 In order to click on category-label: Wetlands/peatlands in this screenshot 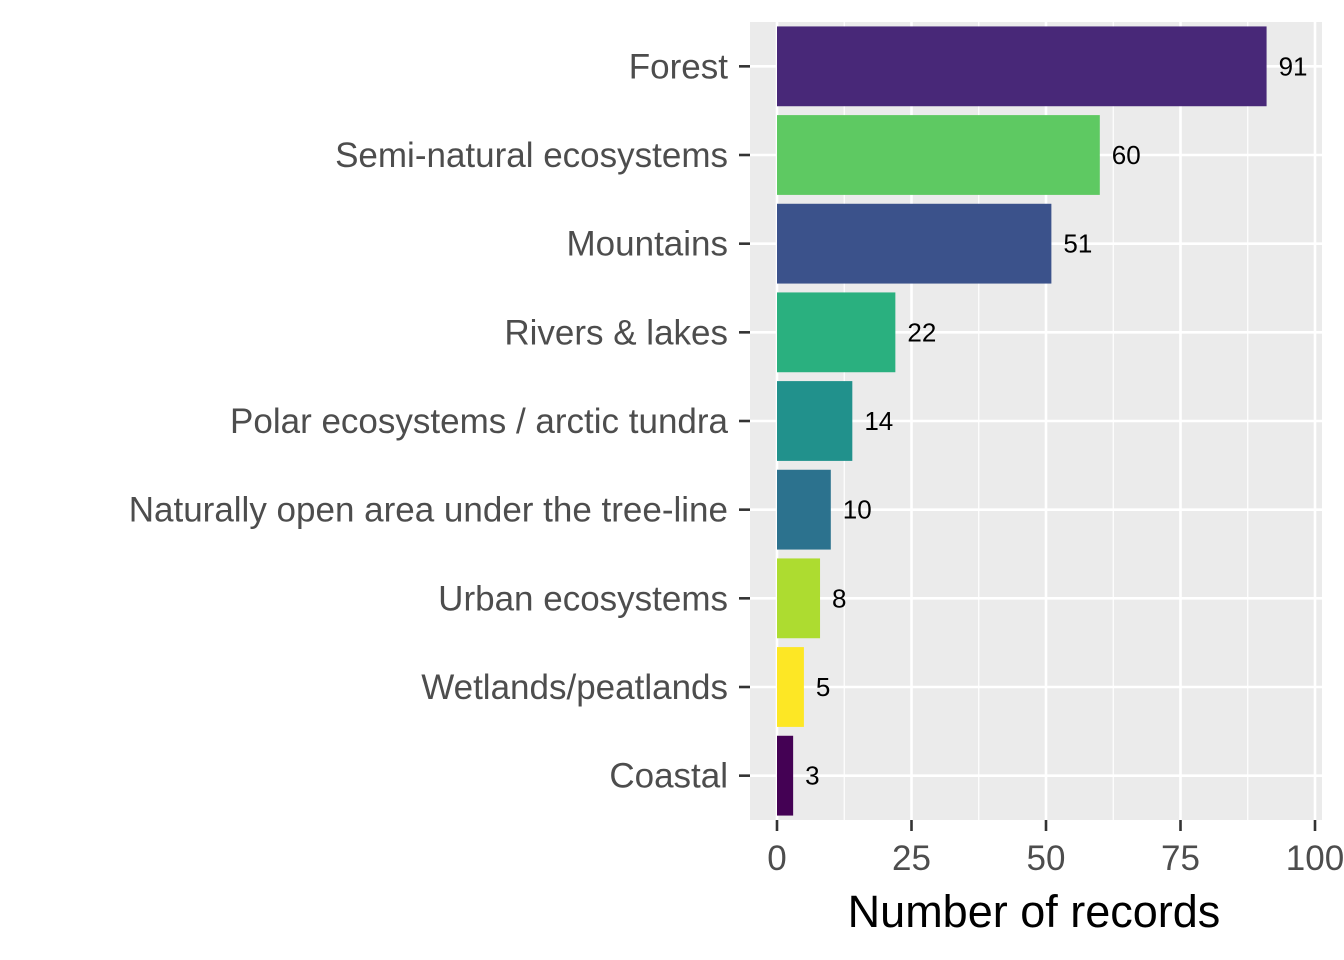, I will do `click(574, 687)`.